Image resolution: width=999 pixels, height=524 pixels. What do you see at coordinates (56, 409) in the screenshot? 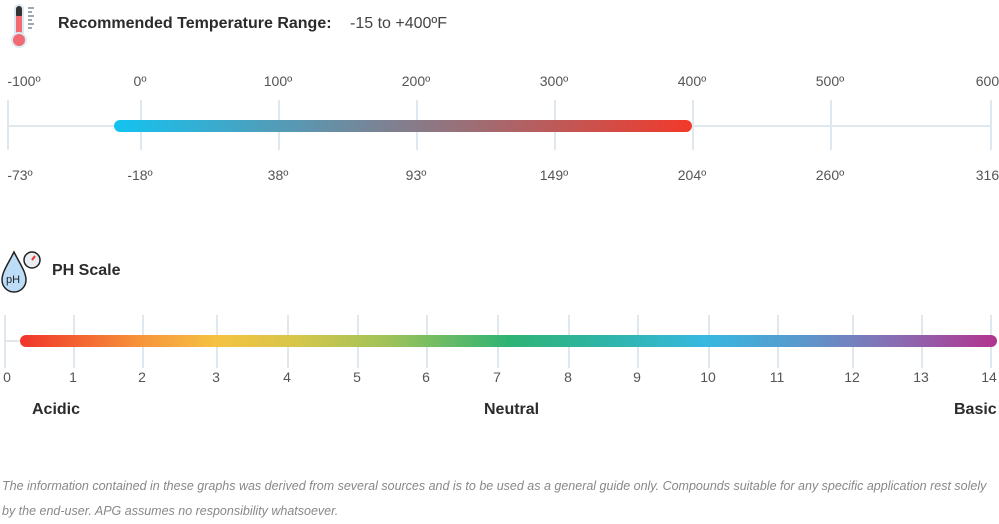
I see `acidic-label: Acidic` at bounding box center [56, 409].